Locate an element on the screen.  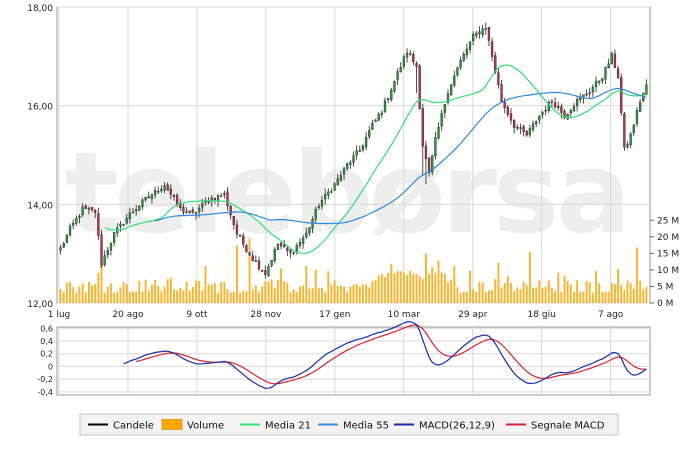
date-tick-label: 20 ago is located at coordinates (128, 315).